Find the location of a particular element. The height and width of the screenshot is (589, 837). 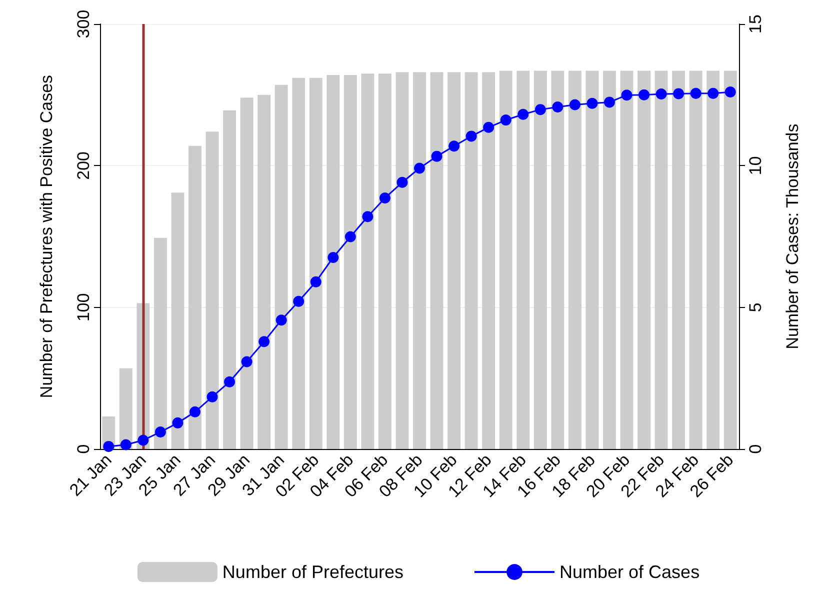

y2-tick-label: 0 is located at coordinates (755, 449).